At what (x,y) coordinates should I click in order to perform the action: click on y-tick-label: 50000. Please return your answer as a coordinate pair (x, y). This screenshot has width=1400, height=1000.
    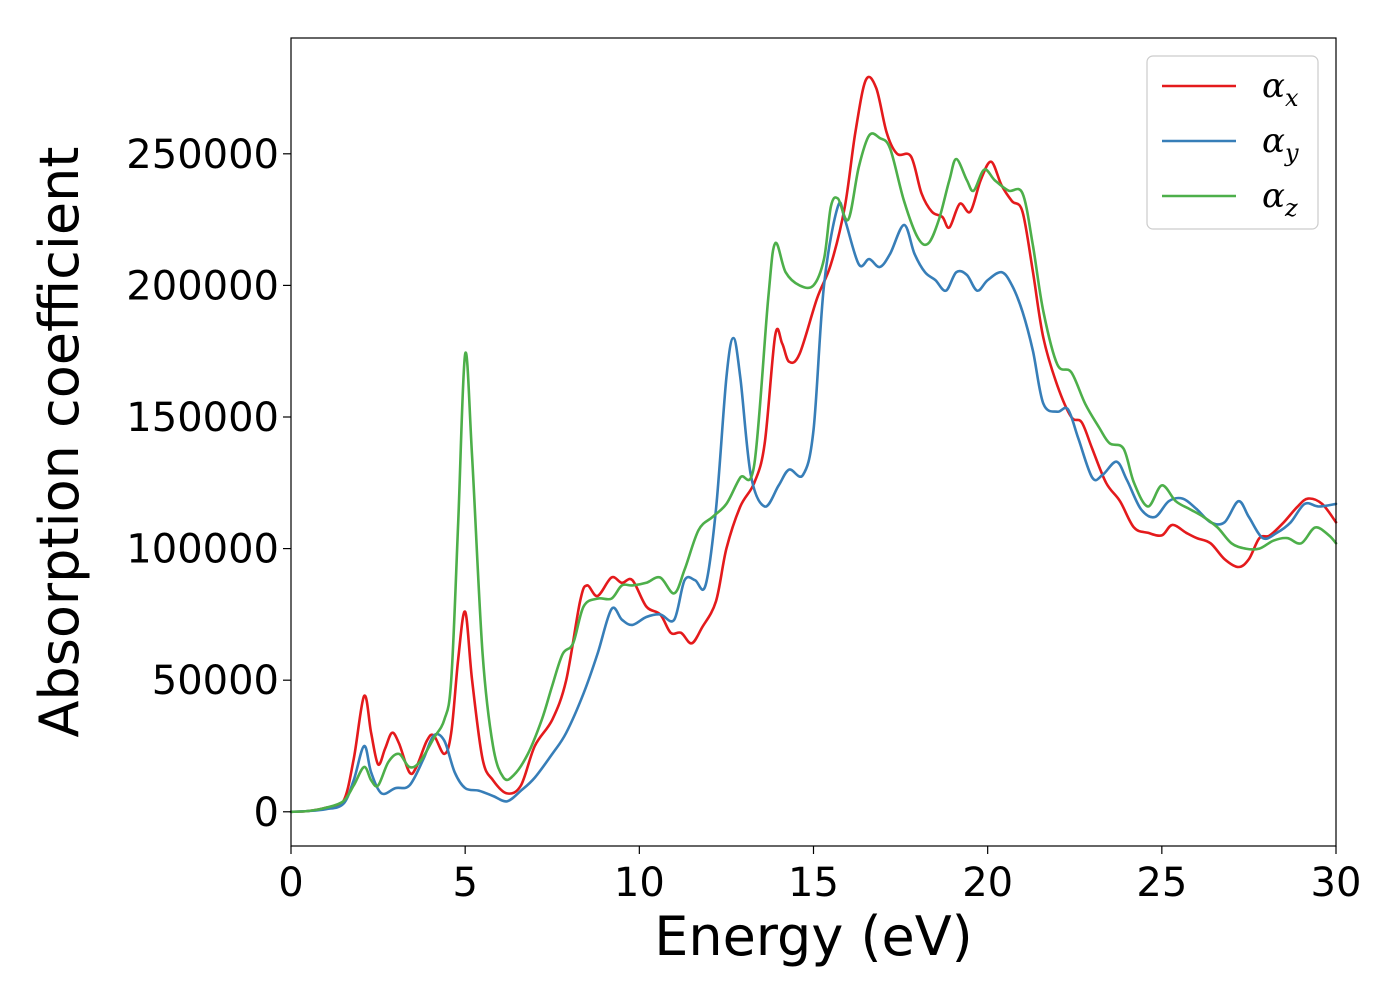
    Looking at the image, I should click on (215, 681).